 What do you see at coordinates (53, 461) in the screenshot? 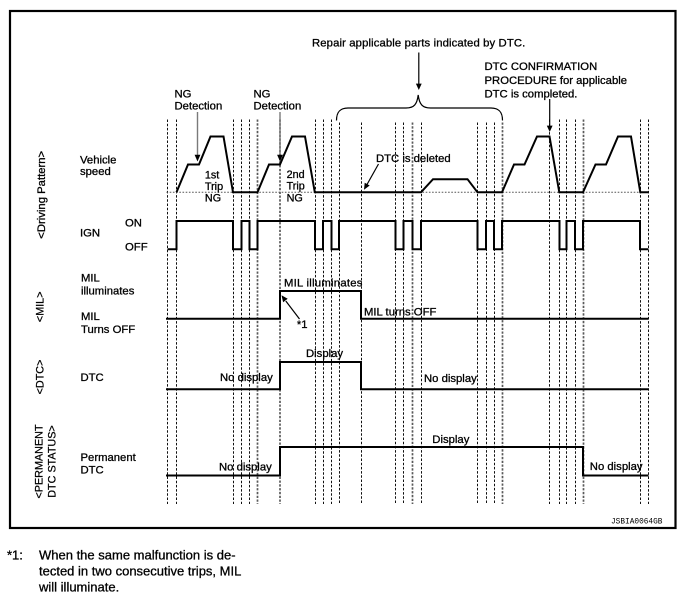
I see `svg-text: DTC STATUS>` at bounding box center [53, 461].